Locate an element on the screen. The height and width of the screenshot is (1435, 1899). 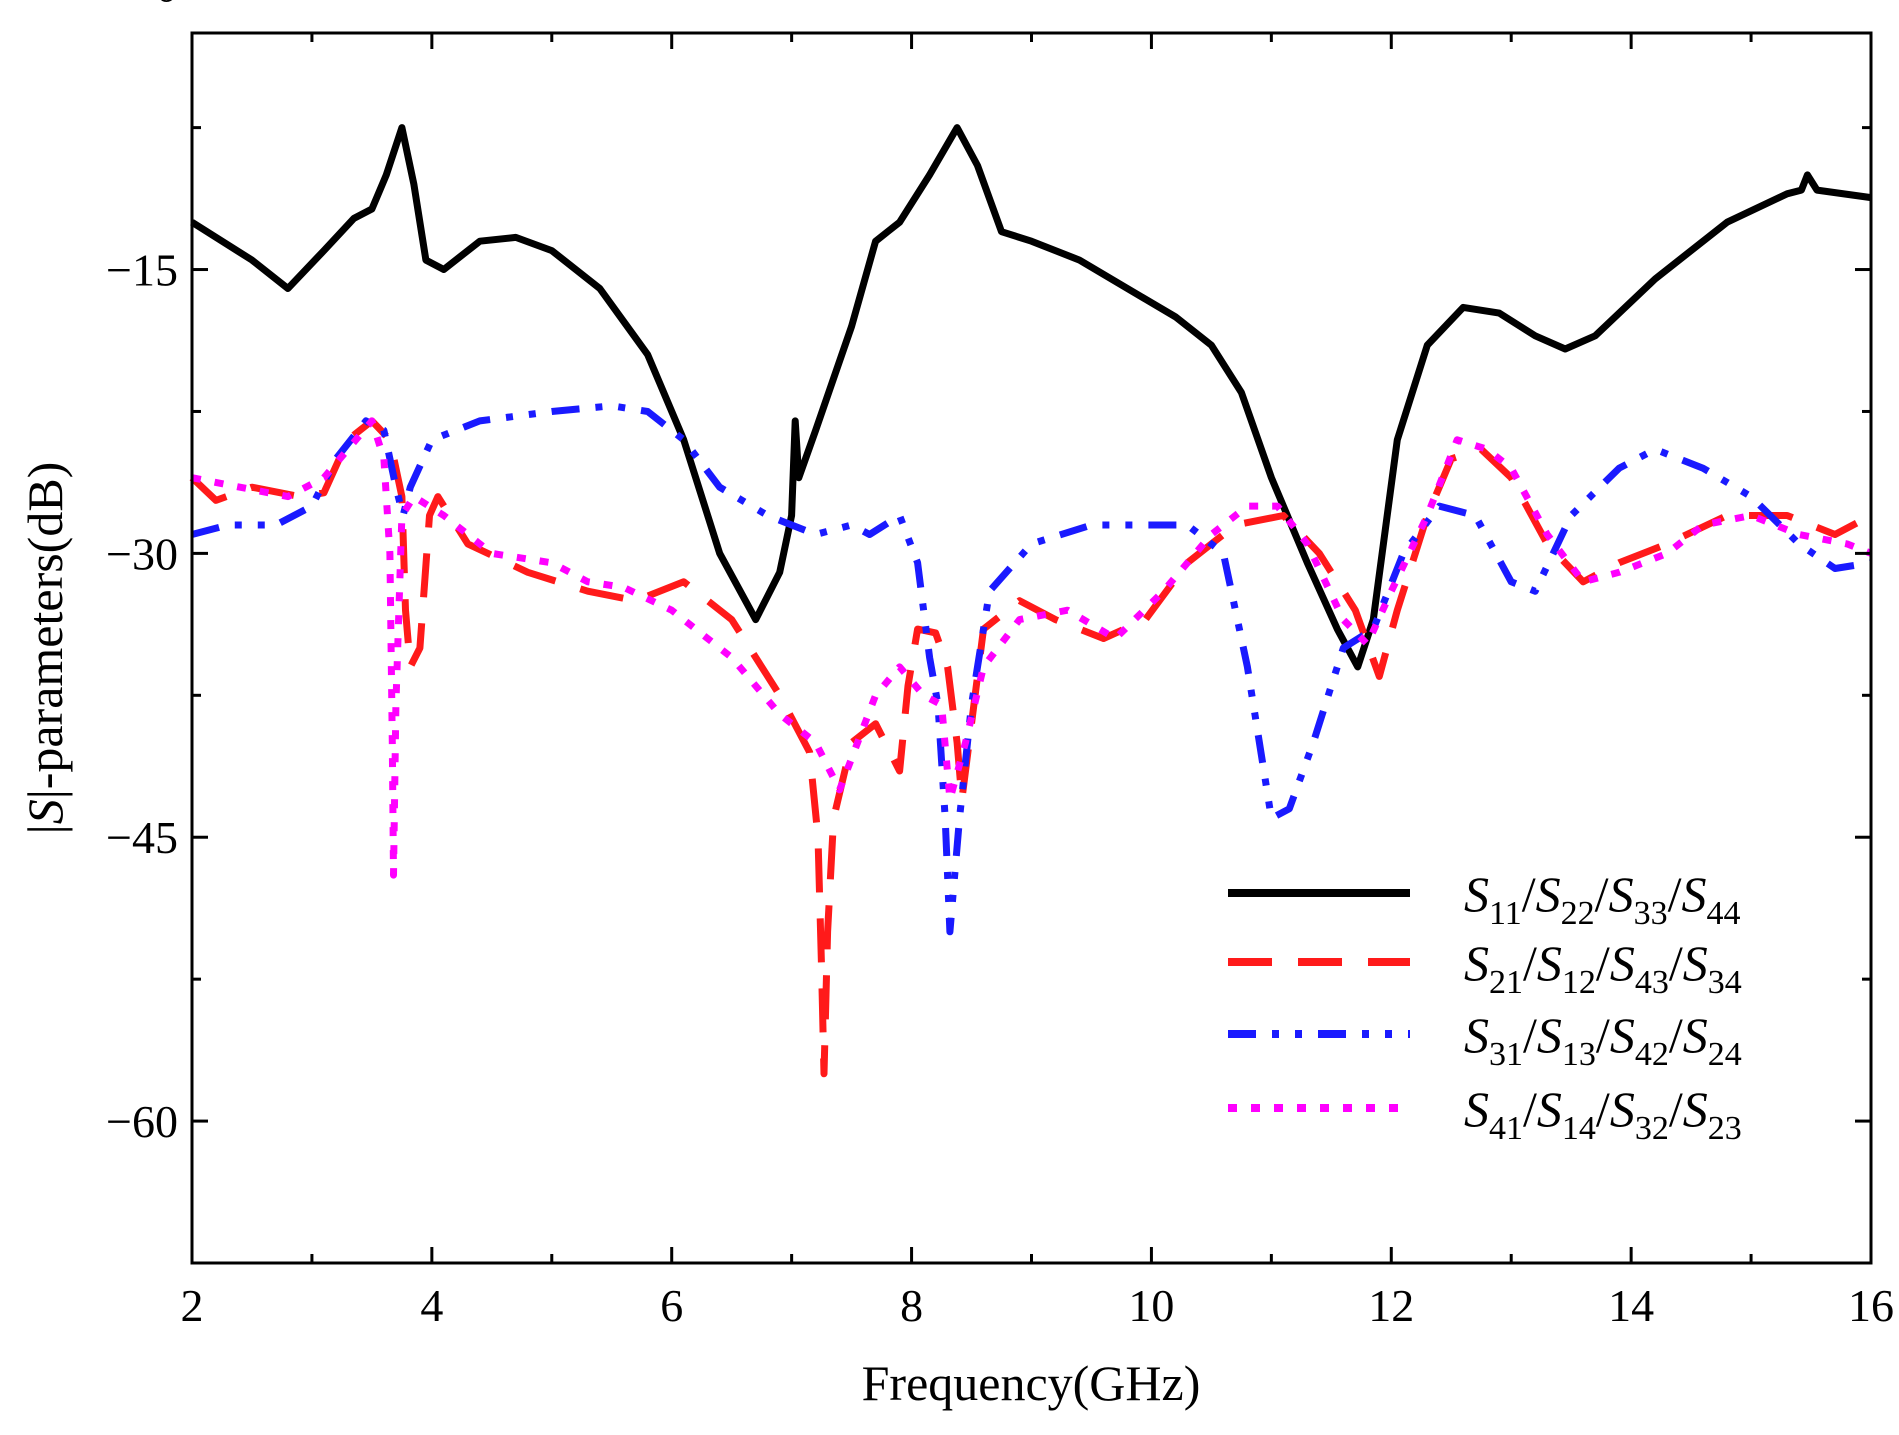
x-tick-label: 8 is located at coordinates (911, 1305).